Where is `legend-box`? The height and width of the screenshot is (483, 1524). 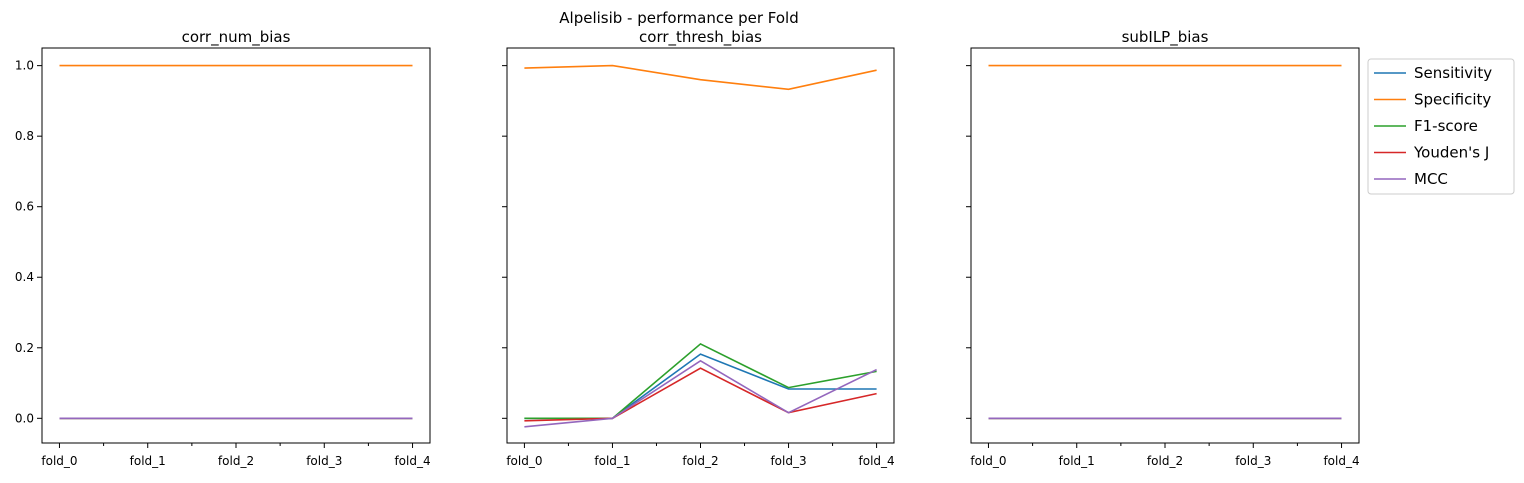
legend-box is located at coordinates (1441, 126).